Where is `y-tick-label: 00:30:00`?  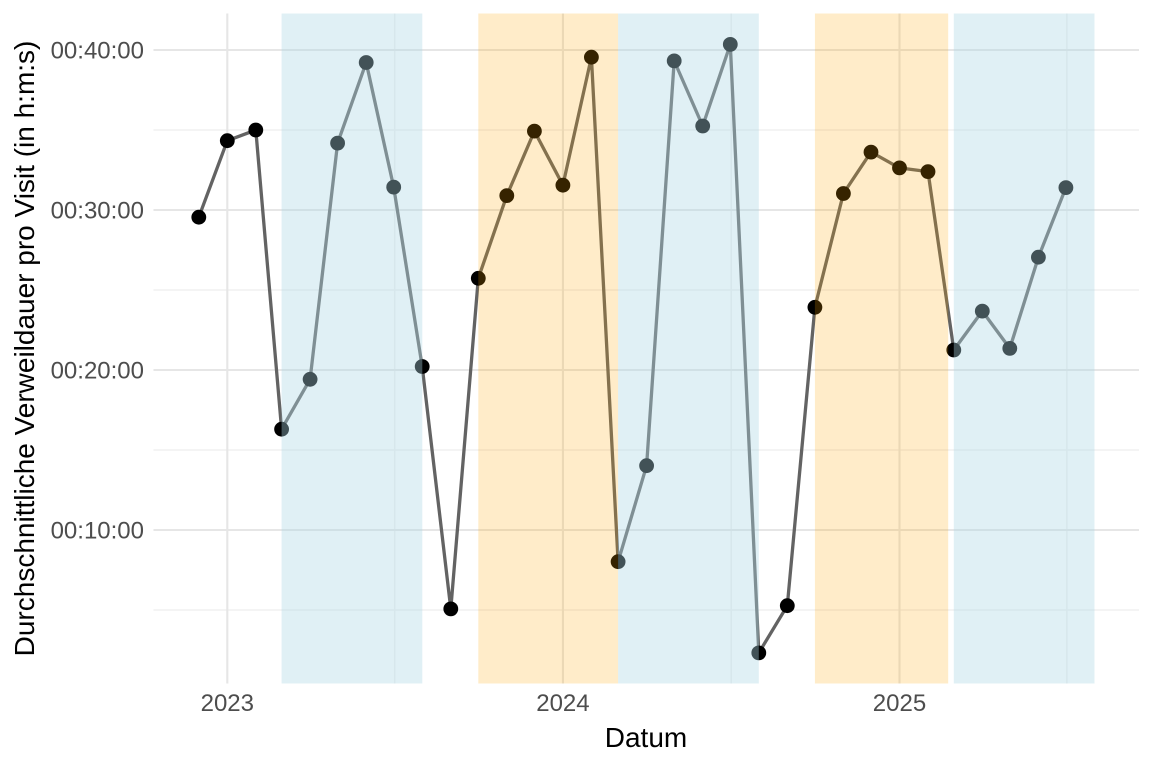 y-tick-label: 00:30:00 is located at coordinates (97, 211).